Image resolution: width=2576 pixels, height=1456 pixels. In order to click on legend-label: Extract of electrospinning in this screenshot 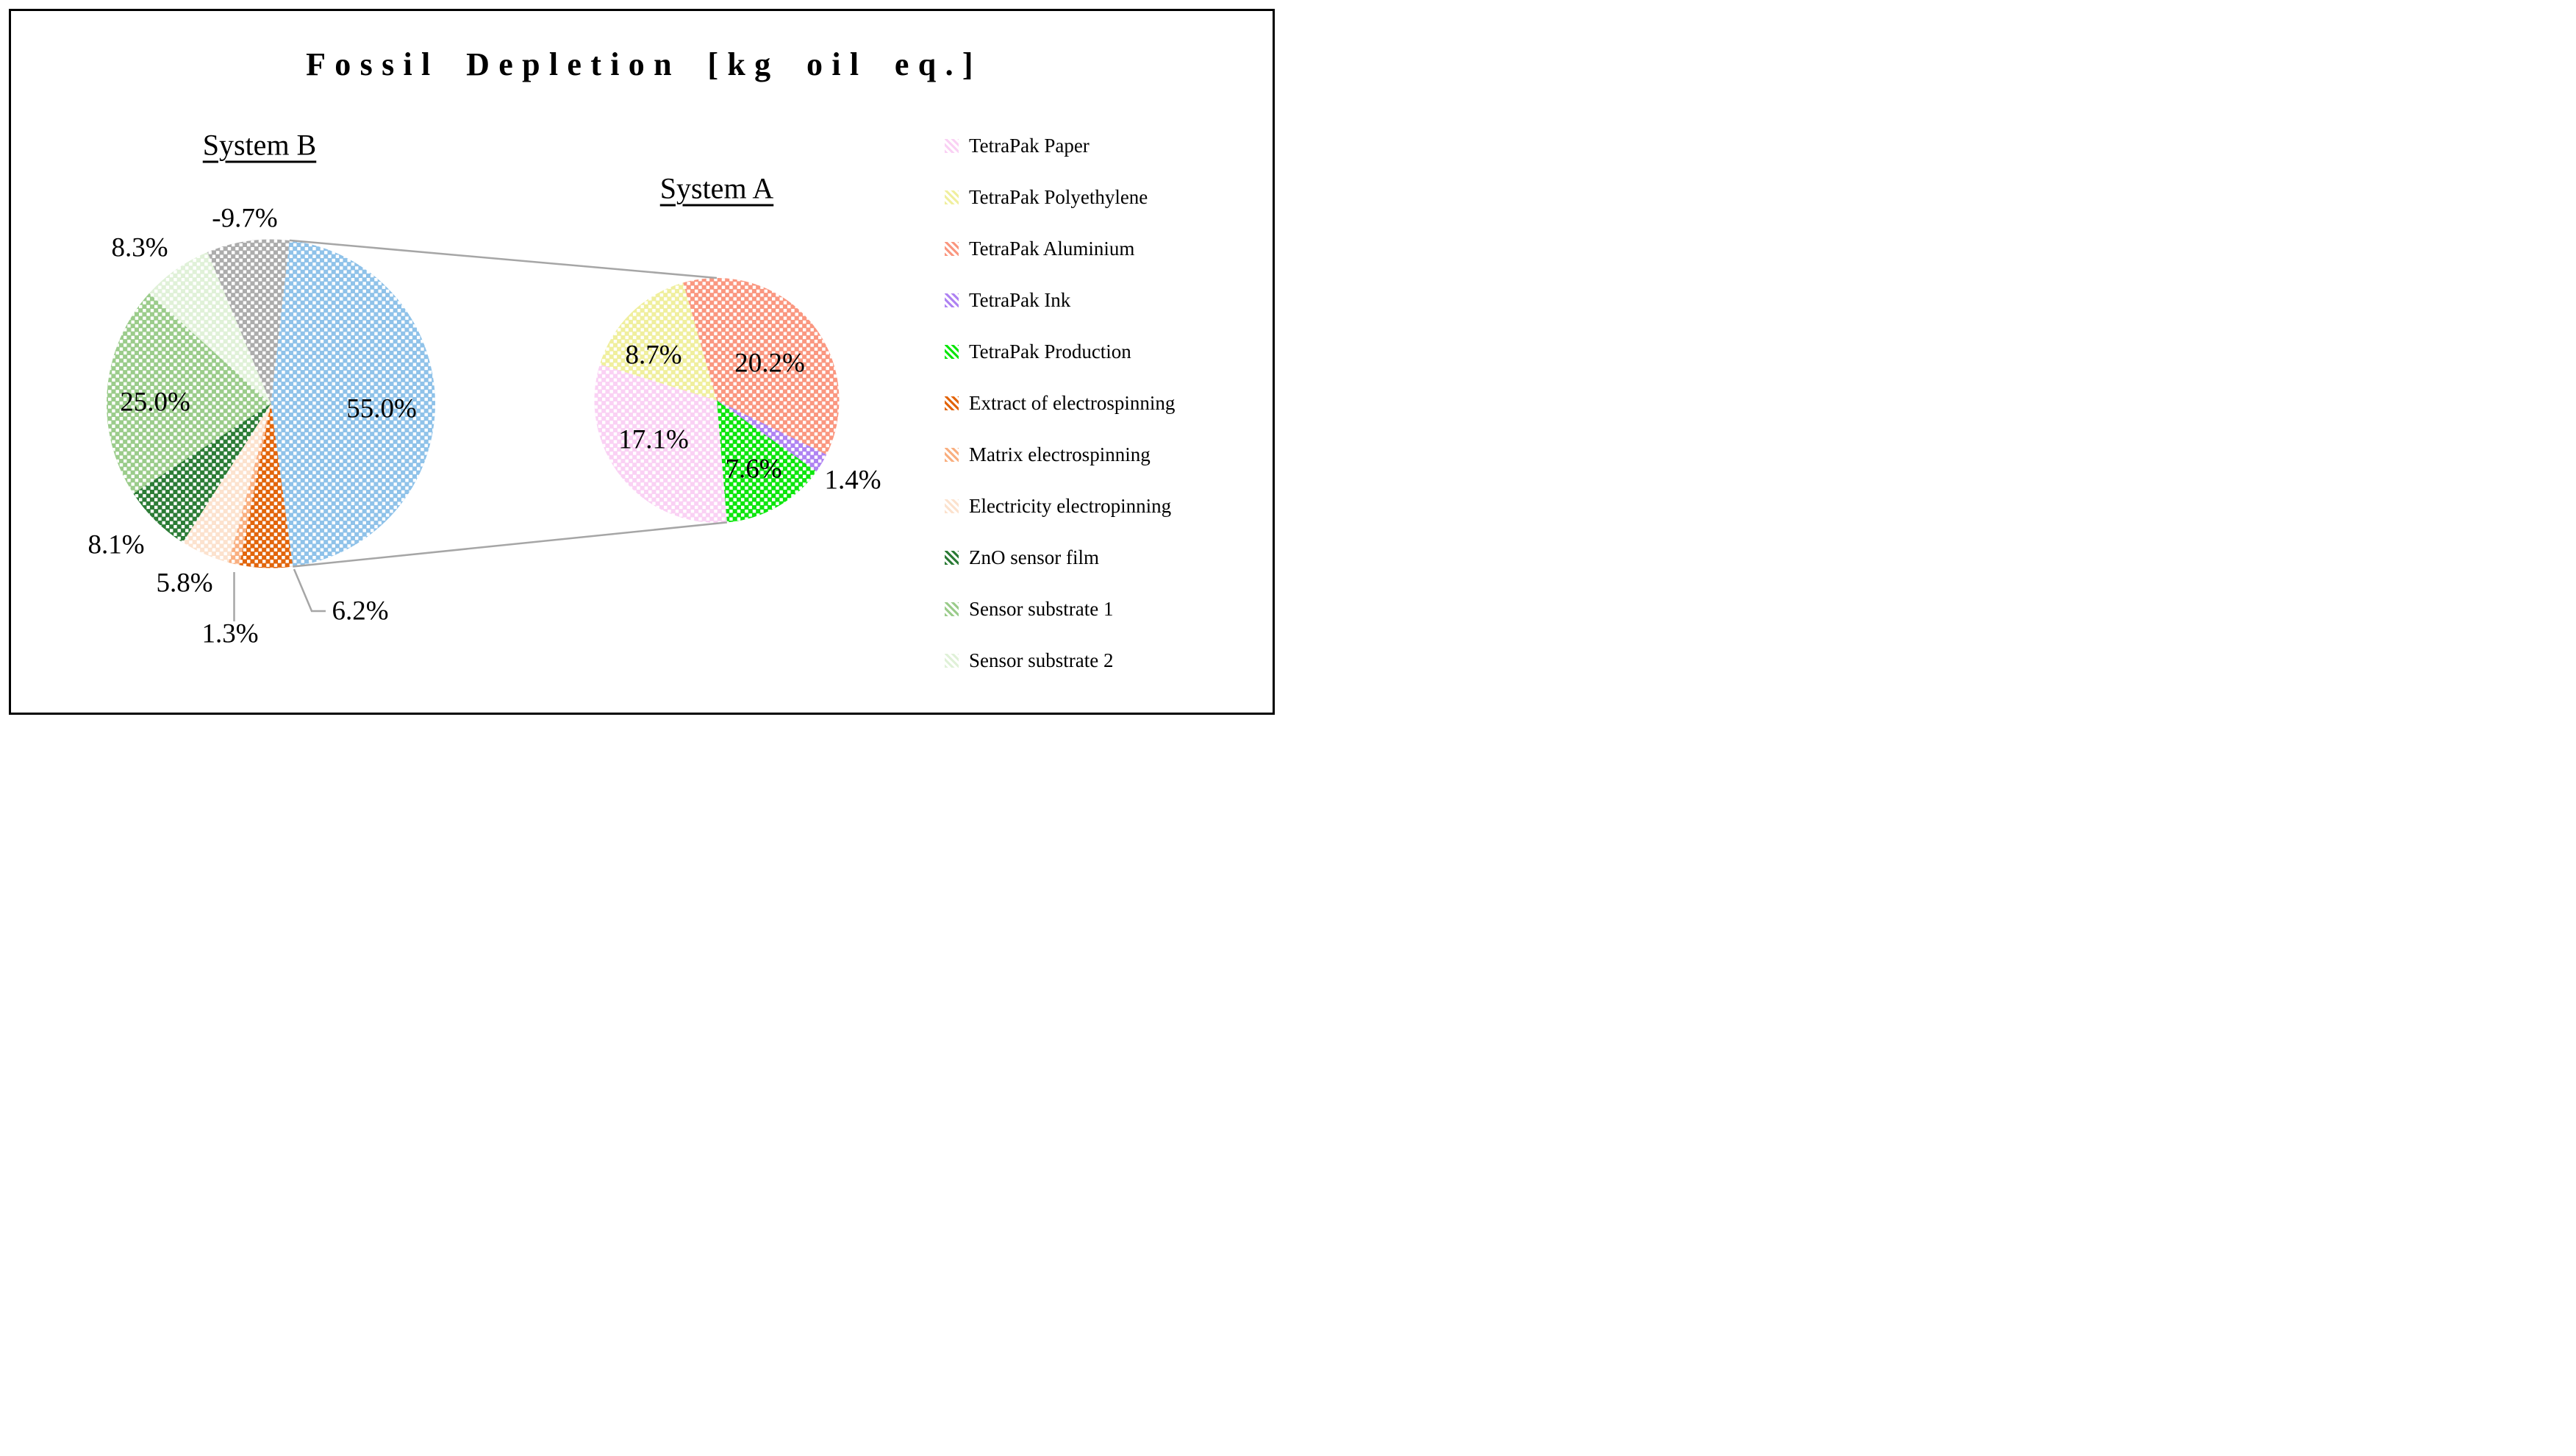, I will do `click(1072, 402)`.